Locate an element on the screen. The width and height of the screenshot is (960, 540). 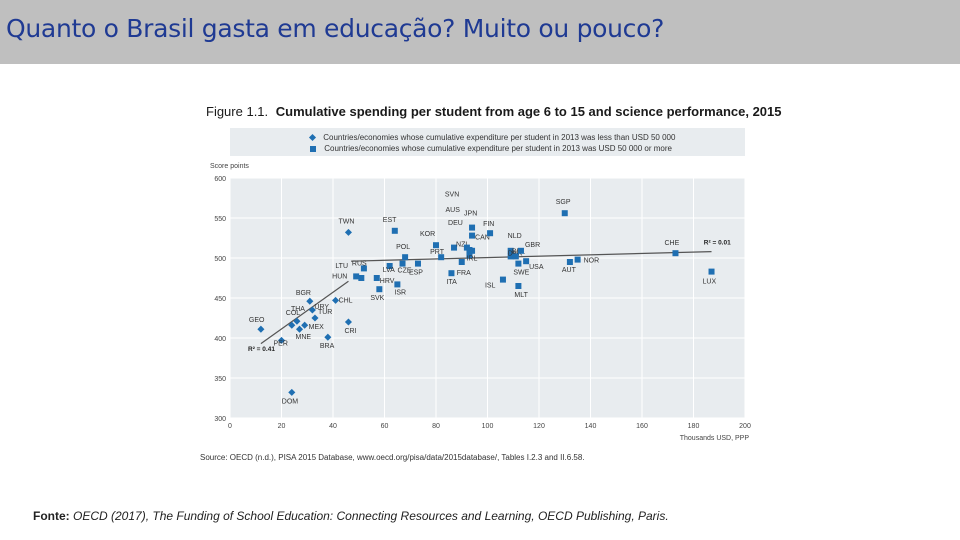
point-label-swe: SWE is located at coordinates (521, 273).